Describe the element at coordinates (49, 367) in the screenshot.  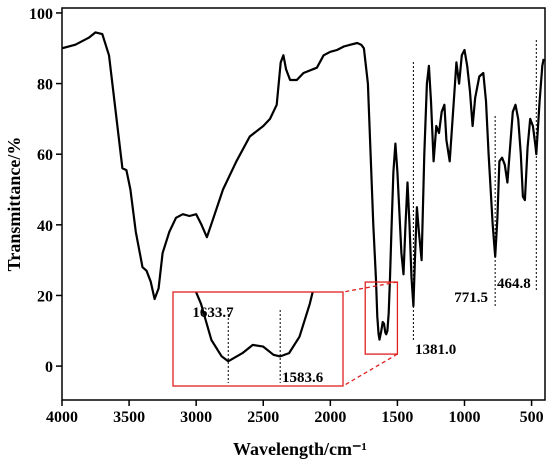
I see `y-tick-label: 0` at that location.